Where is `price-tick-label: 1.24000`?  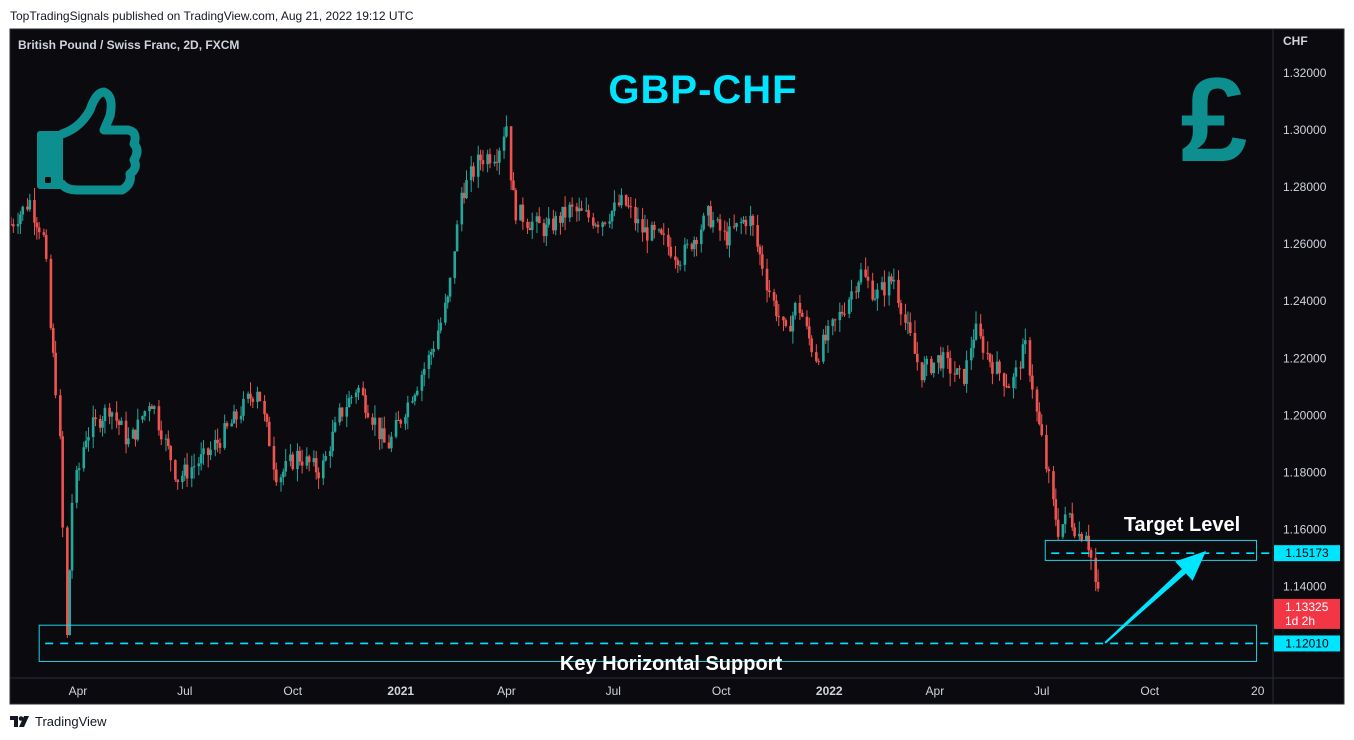 price-tick-label: 1.24000 is located at coordinates (1305, 301).